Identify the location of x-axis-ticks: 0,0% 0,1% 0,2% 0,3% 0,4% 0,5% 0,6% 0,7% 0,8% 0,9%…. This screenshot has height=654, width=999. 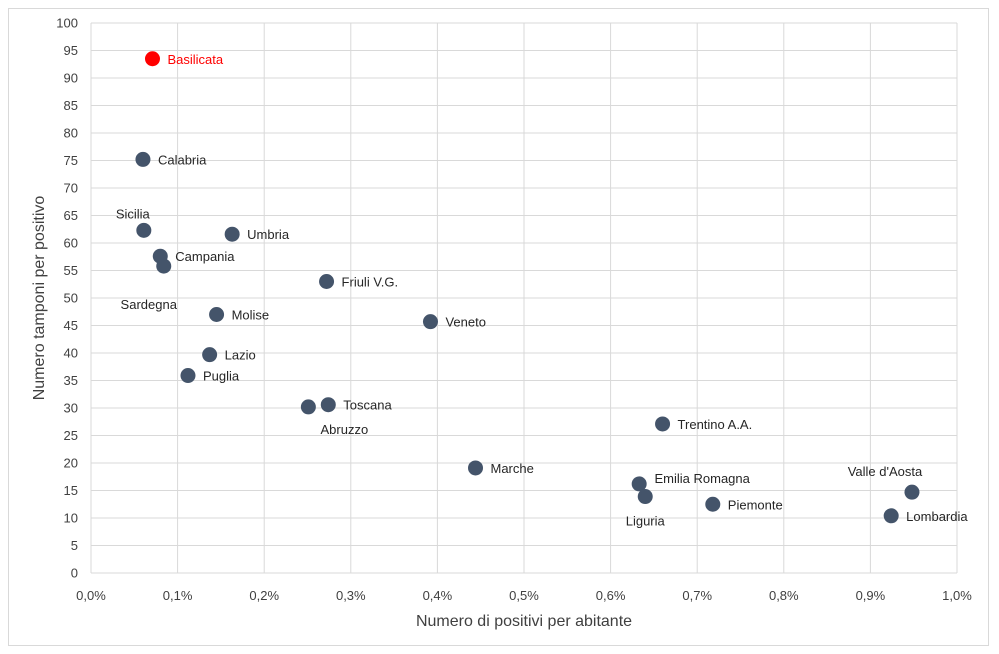
(524, 595).